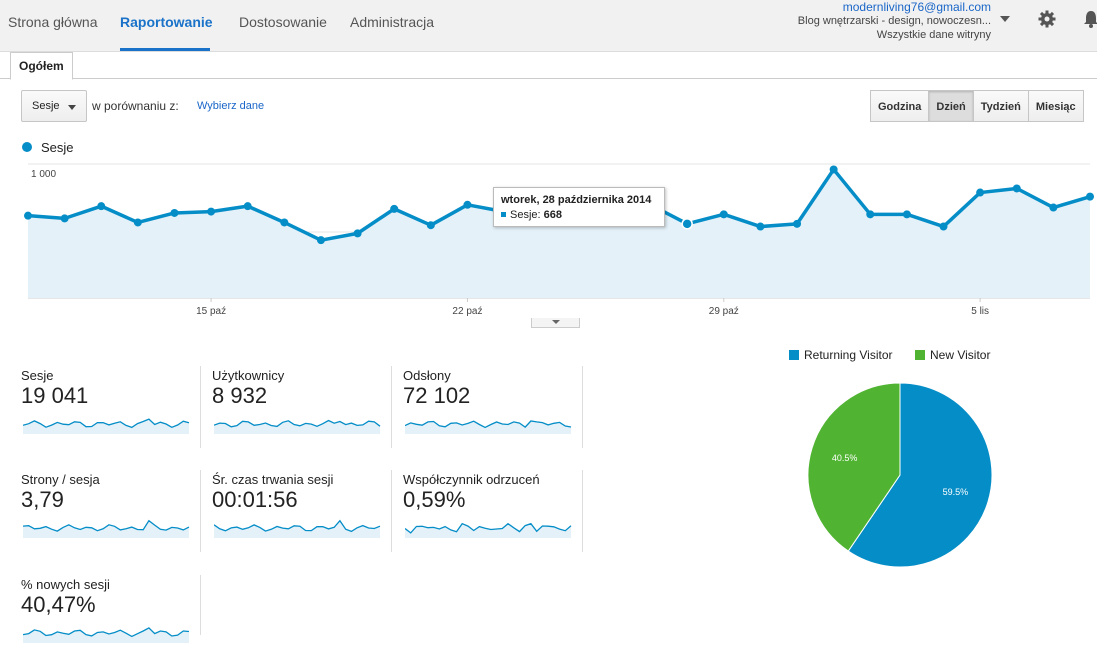 The image size is (1097, 657). What do you see at coordinates (302, 512) in the screenshot?
I see `metric-avg-session-duration: Śr. czas trwania sesji 00:01:56` at bounding box center [302, 512].